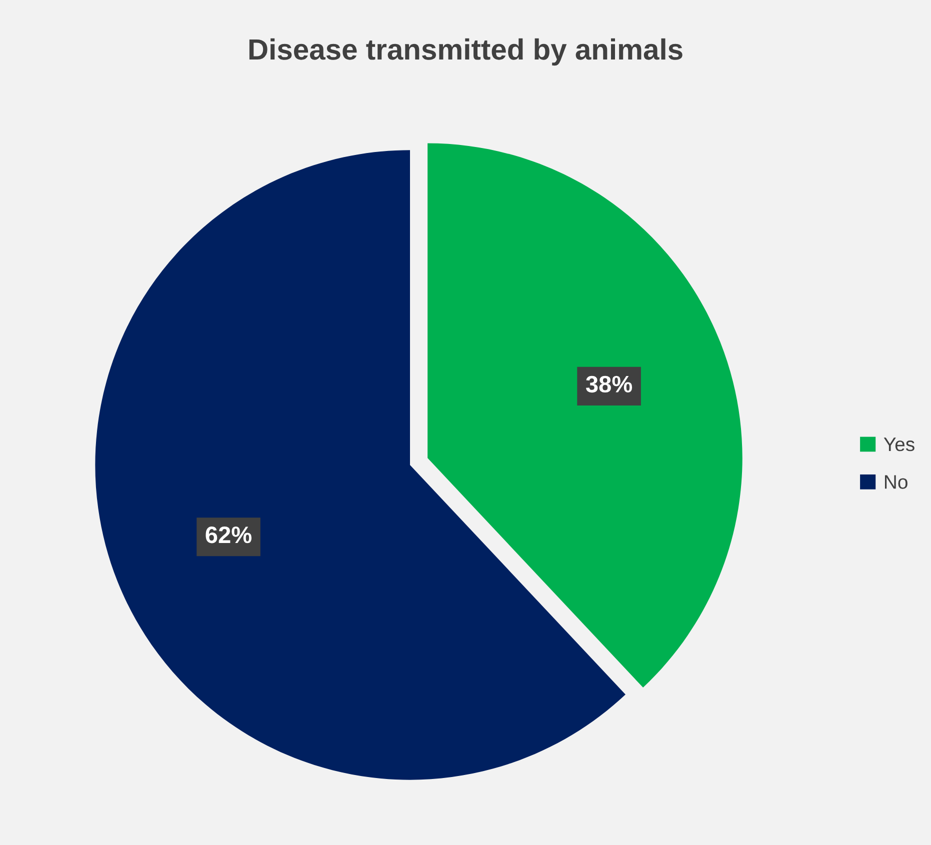  Describe the element at coordinates (896, 482) in the screenshot. I see `legend-label: No` at that location.